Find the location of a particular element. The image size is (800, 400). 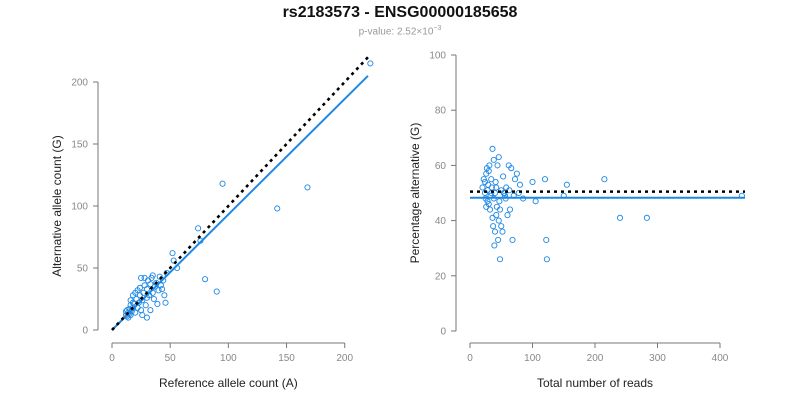

pvalue-subtitle: p-value: 2.52×10−3 is located at coordinates (400, 31).